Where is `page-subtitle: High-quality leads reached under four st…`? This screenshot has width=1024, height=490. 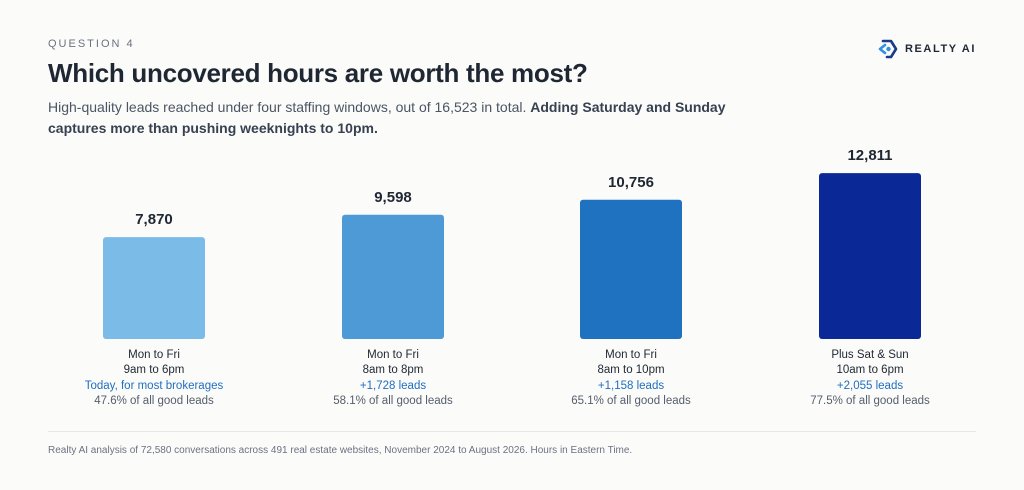
page-subtitle: High-quality leads reached under four st… is located at coordinates (398, 118).